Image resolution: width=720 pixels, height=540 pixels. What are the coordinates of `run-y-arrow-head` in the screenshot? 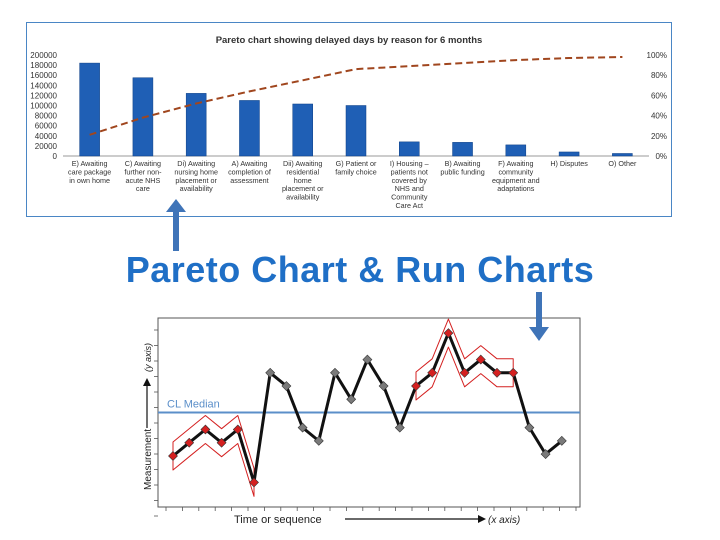 It's located at (147, 382).